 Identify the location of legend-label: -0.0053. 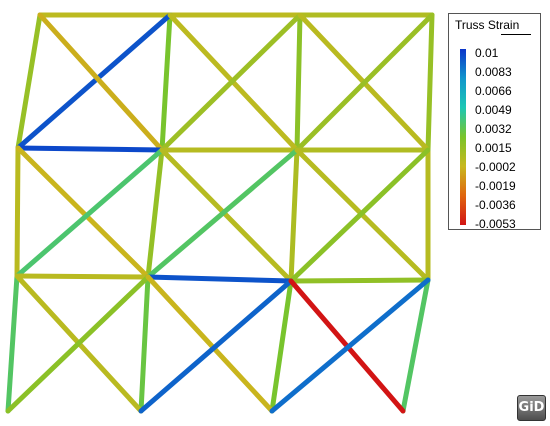
(495, 224).